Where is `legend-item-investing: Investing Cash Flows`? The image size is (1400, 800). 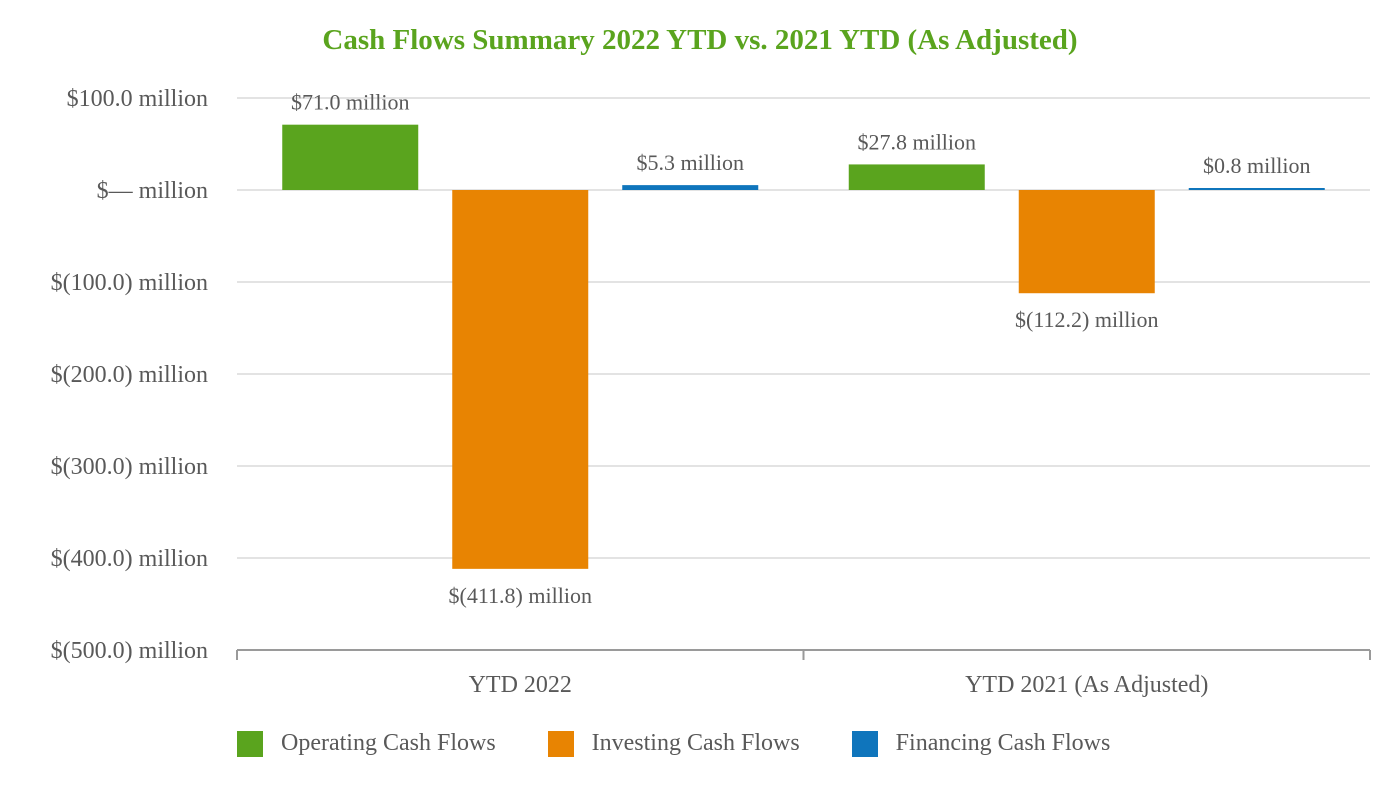
legend-item-investing: Investing Cash Flows is located at coordinates (673, 743).